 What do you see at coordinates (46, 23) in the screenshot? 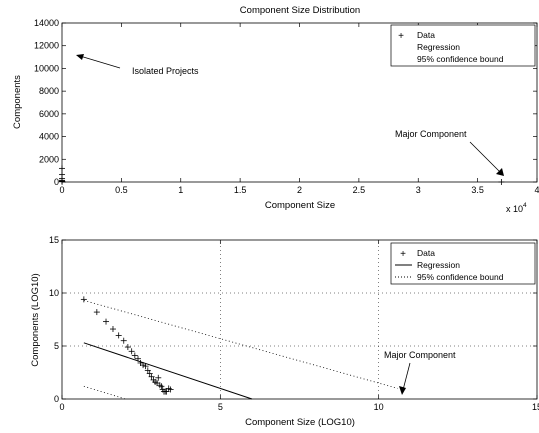
I see `top-y-tick-label: 14000` at bounding box center [46, 23].